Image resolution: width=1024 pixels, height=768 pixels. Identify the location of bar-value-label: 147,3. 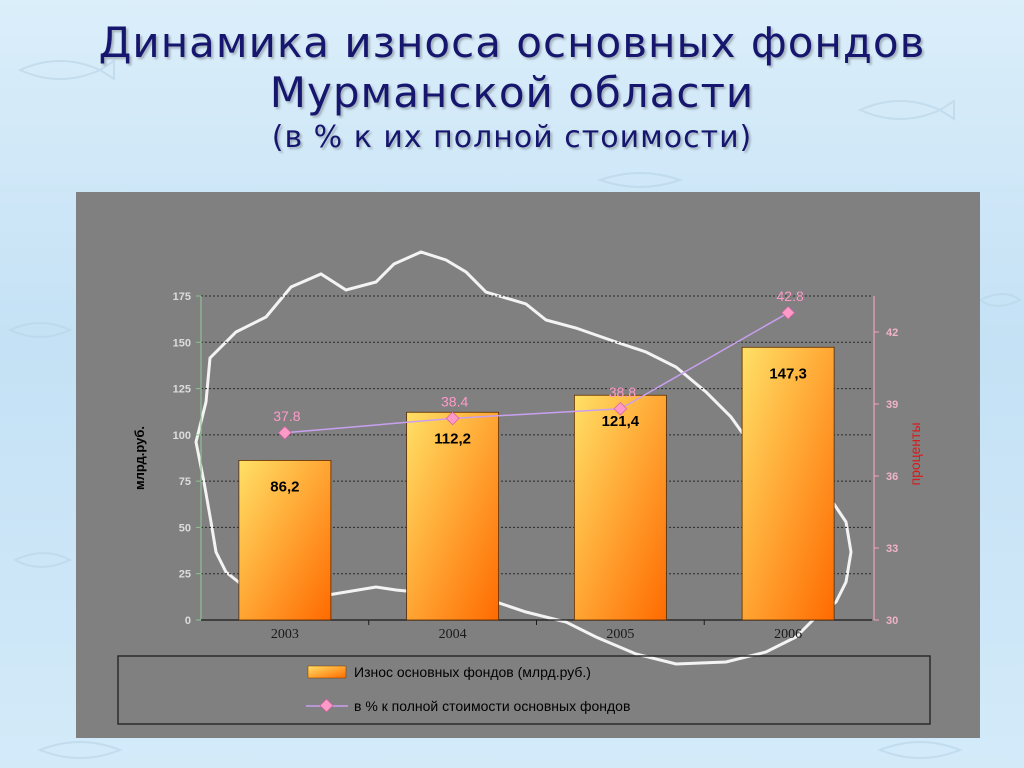
(788, 373).